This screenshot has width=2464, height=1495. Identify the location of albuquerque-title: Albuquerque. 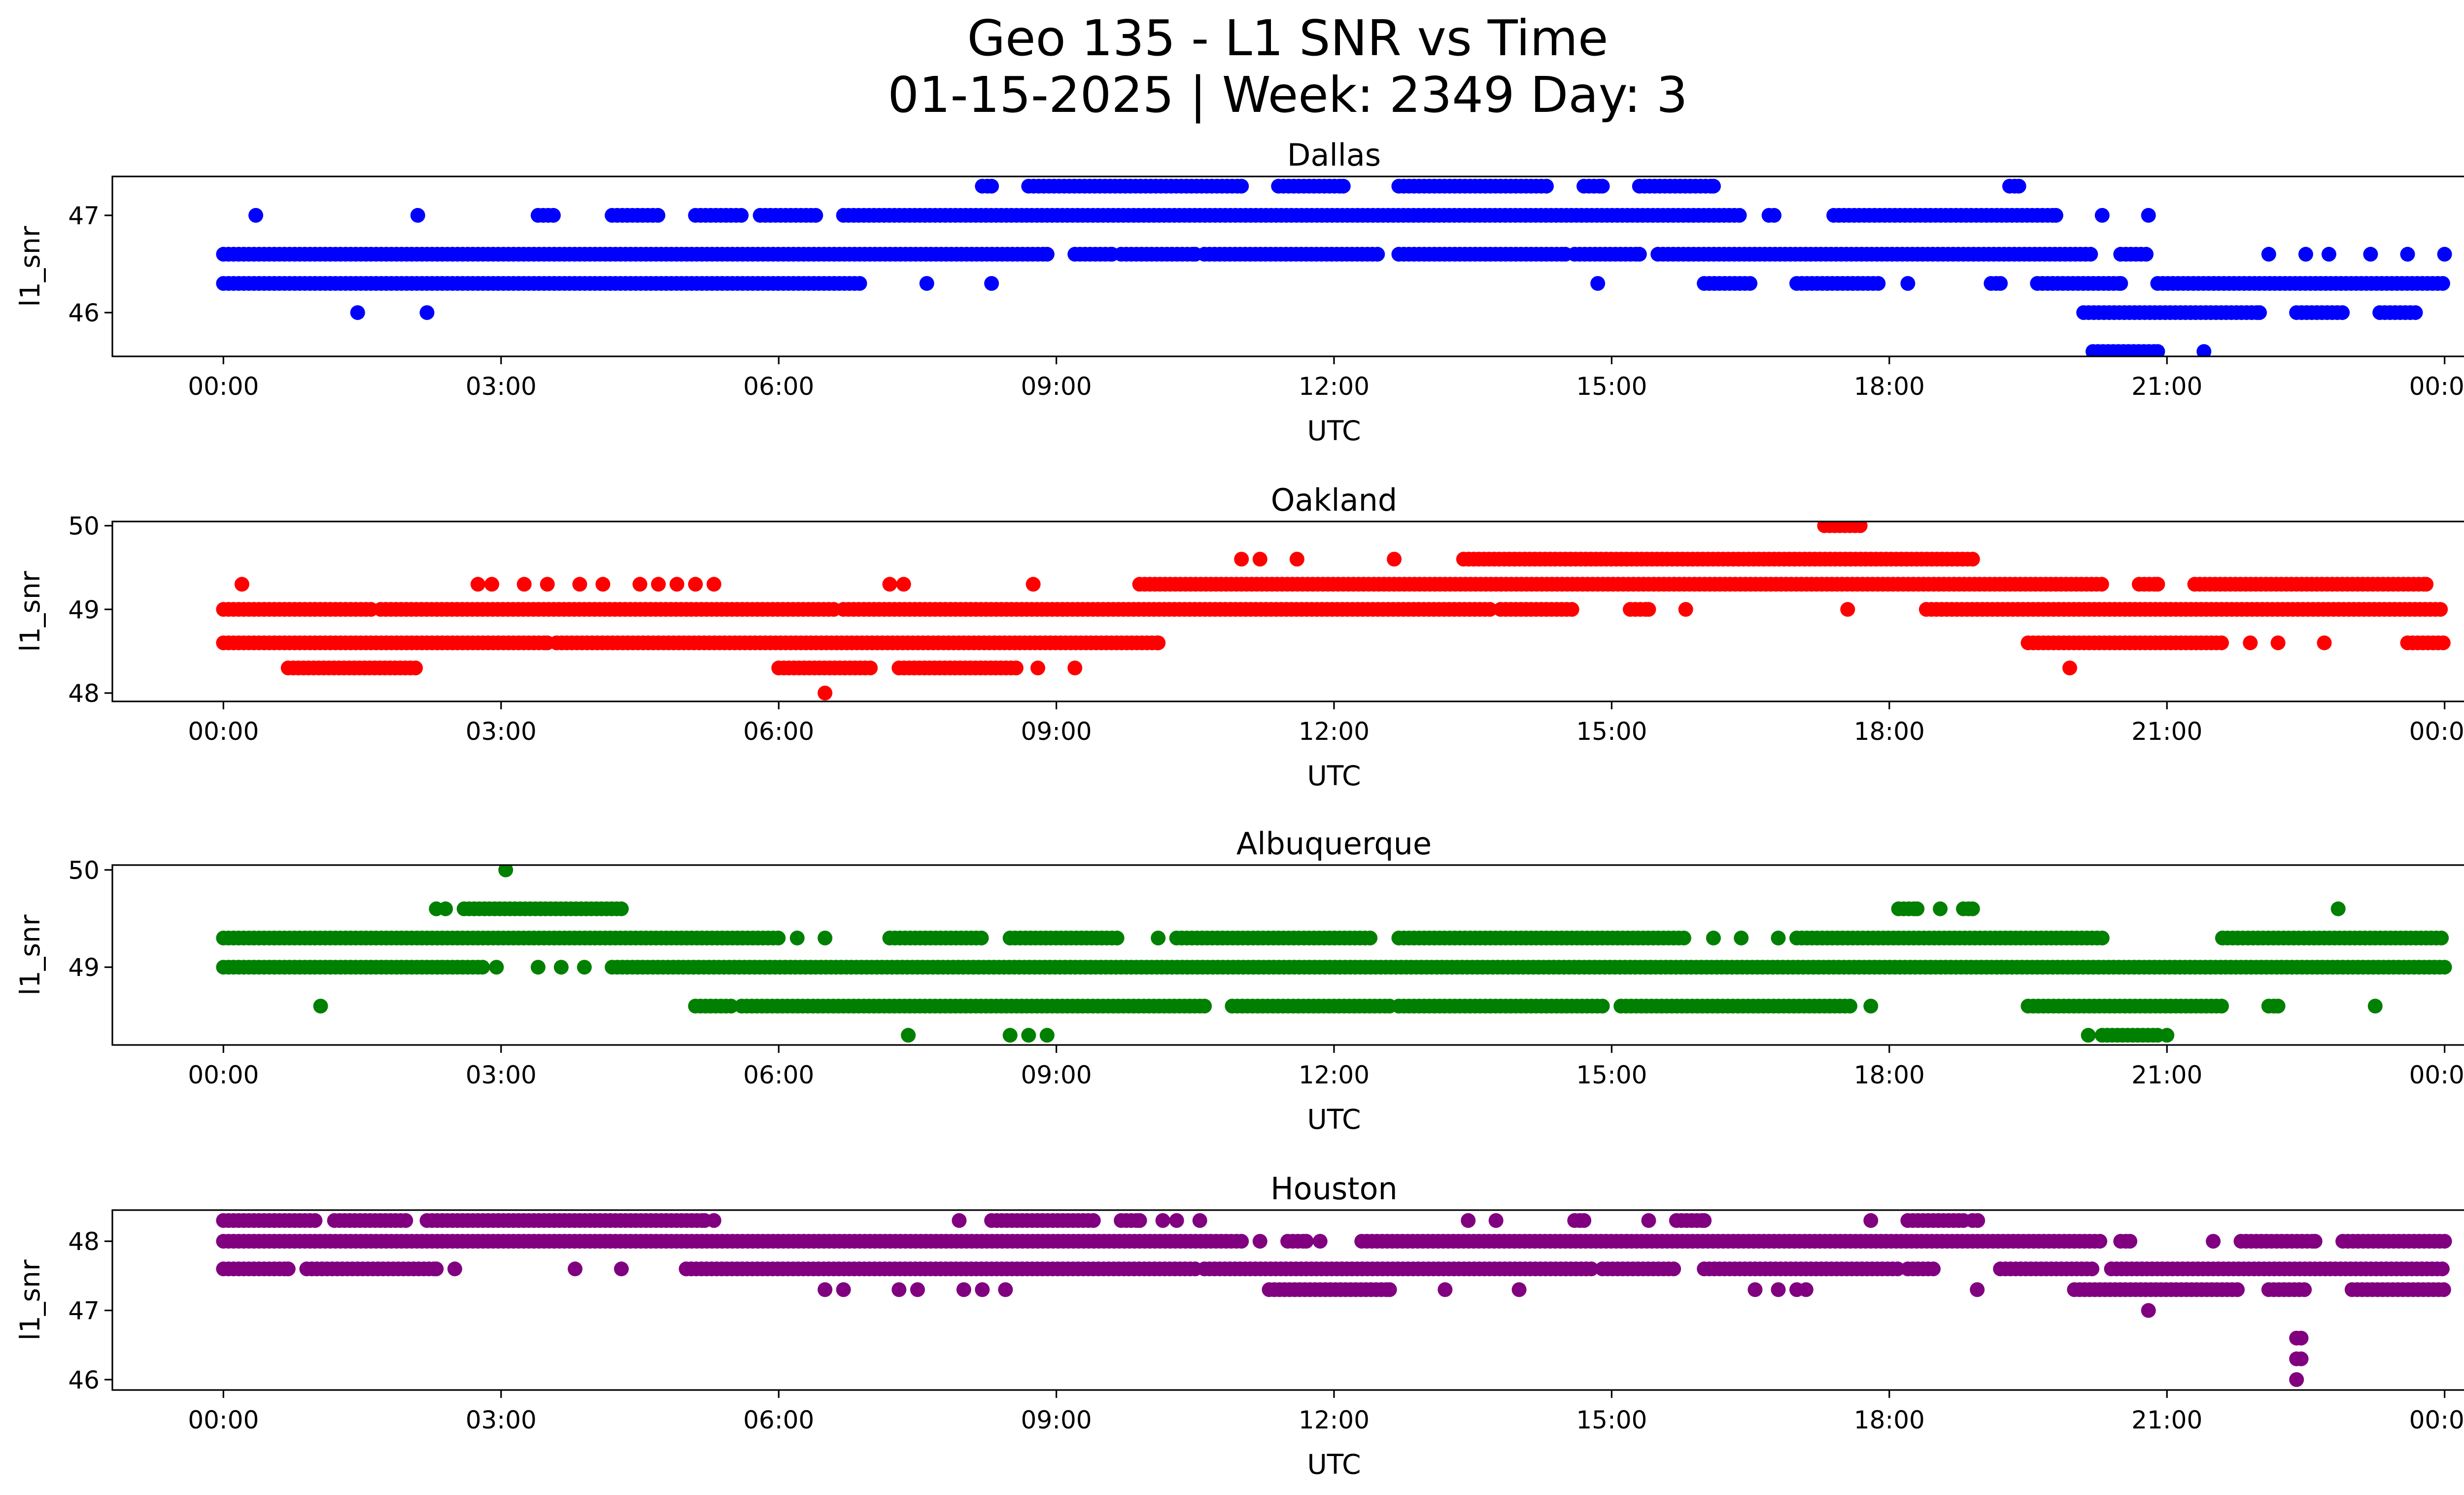
(1334, 844).